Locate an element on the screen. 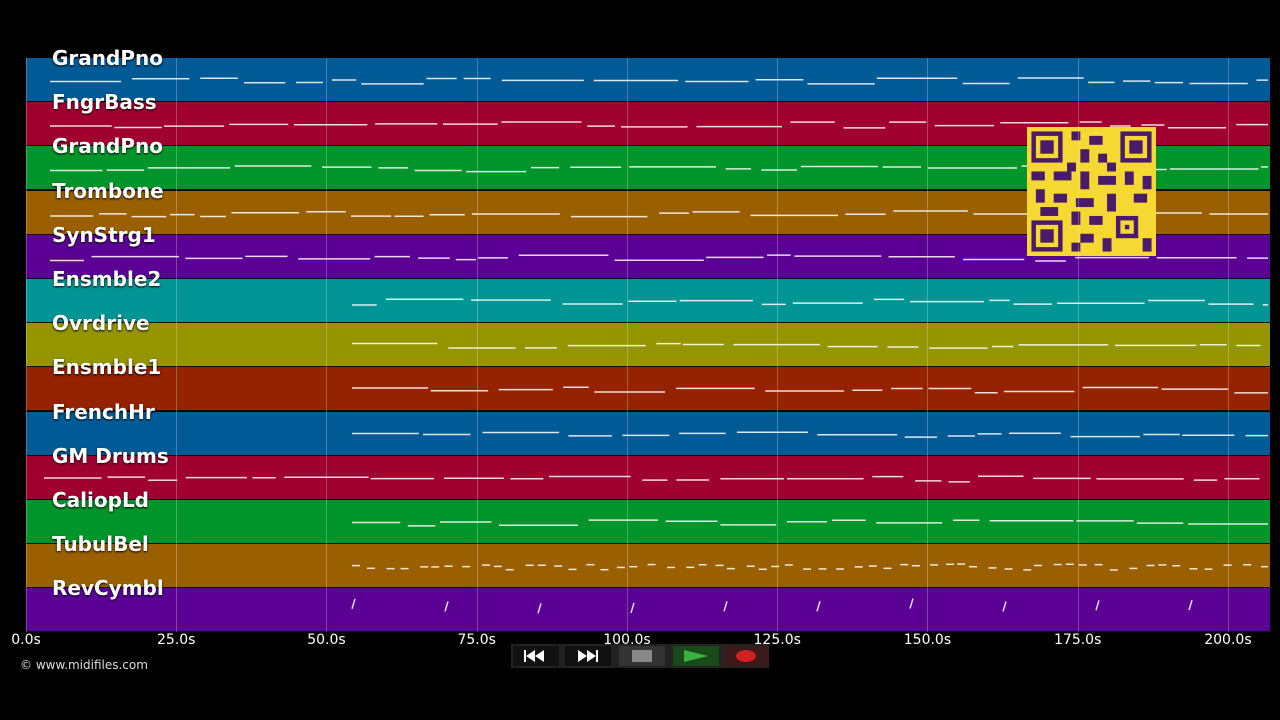 This screenshot has width=1280, height=720. track-label: Ovrdrive is located at coordinates (101, 323).